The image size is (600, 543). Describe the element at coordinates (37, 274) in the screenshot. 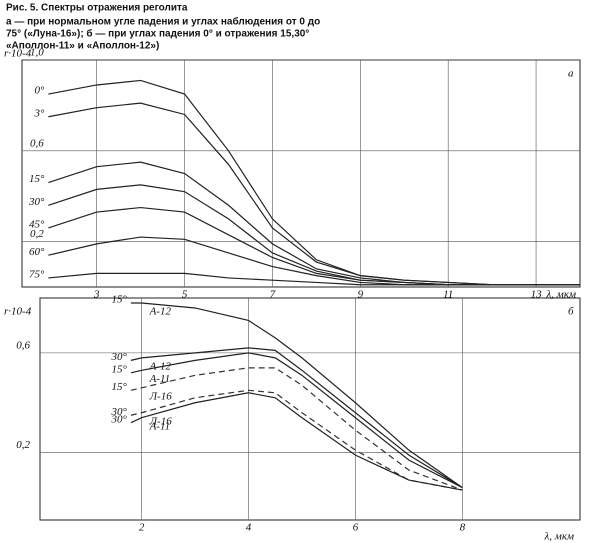

I see `series-label: 75°` at that location.